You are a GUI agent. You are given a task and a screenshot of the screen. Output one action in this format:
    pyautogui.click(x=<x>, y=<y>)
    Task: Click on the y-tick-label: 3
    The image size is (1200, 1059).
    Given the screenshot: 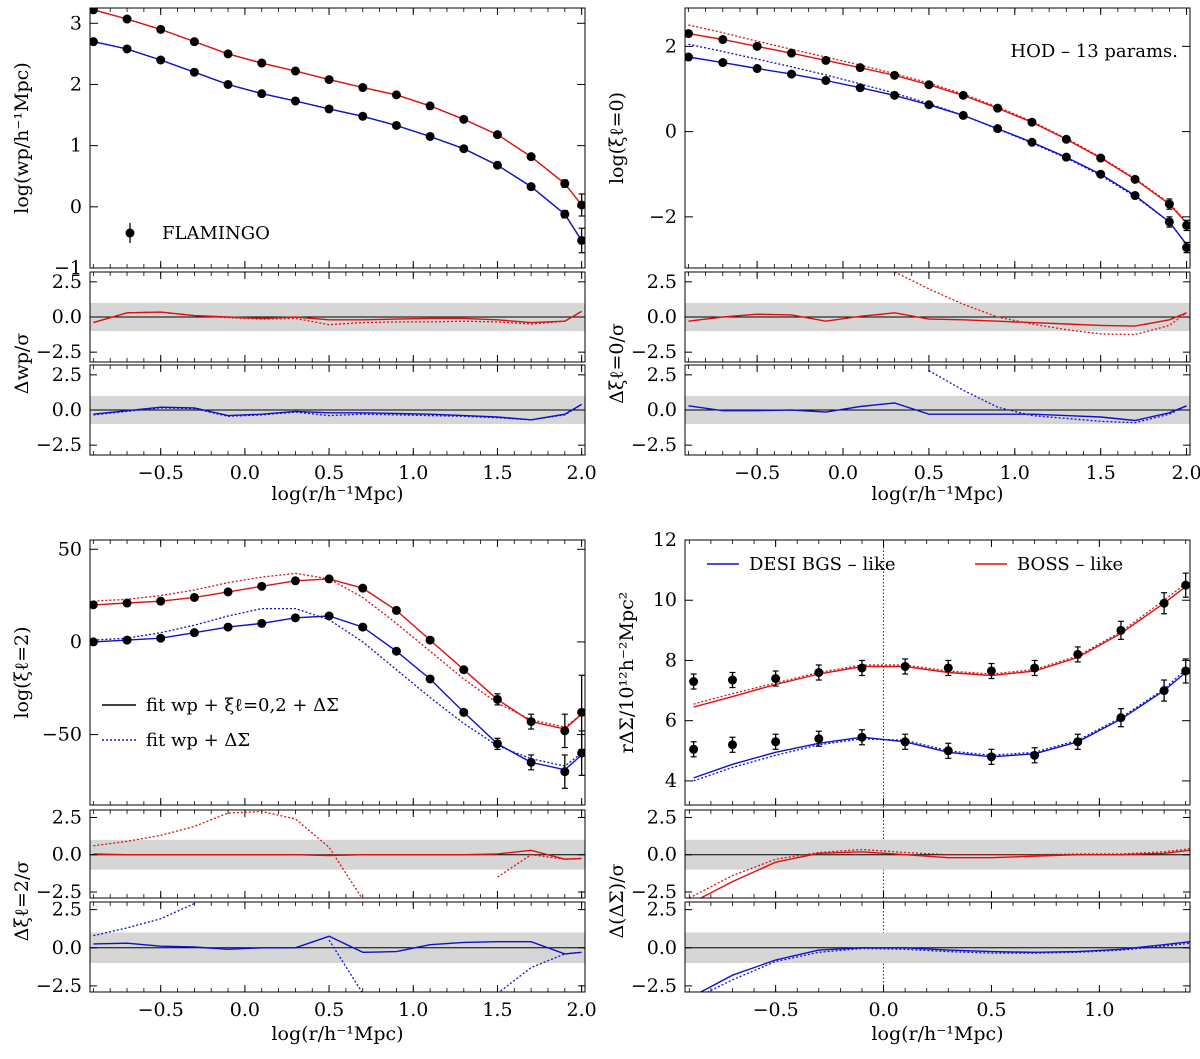 What is the action you would take?
    pyautogui.click(x=76, y=23)
    